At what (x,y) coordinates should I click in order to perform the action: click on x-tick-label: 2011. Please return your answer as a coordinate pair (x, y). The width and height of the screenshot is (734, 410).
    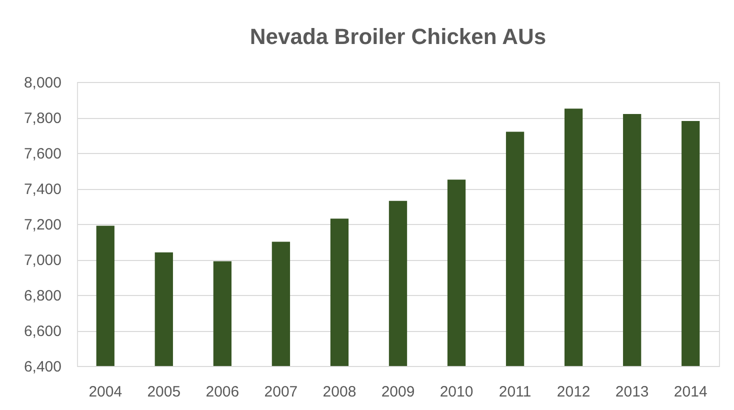
    Looking at the image, I should click on (515, 392).